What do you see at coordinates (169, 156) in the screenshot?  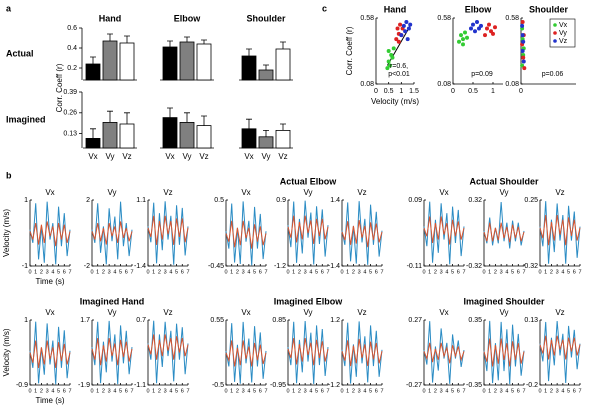 I see `x-tick-label: Vx` at bounding box center [169, 156].